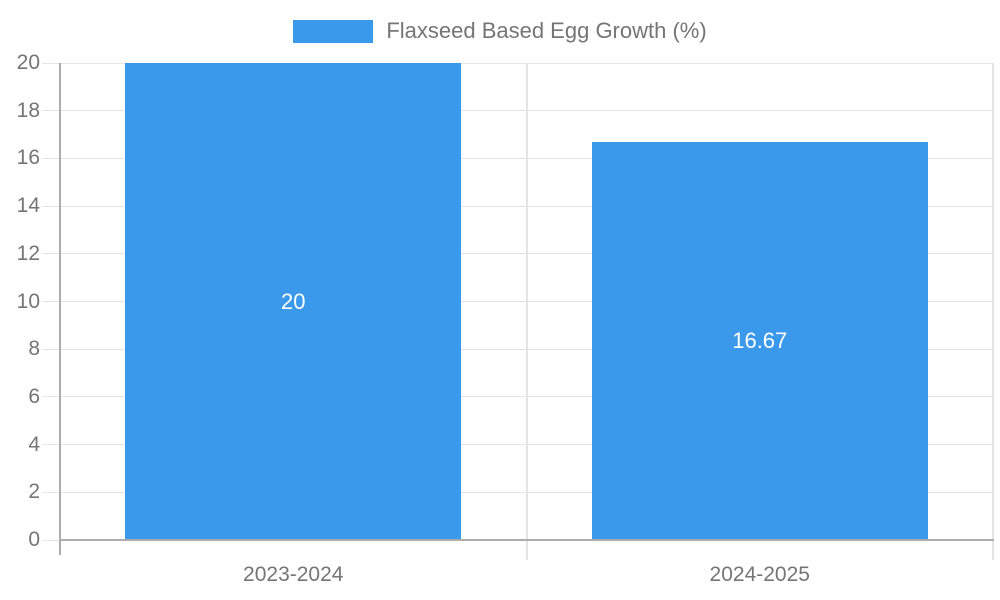  What do you see at coordinates (34, 444) in the screenshot?
I see `y-axis-tick-label: 4` at bounding box center [34, 444].